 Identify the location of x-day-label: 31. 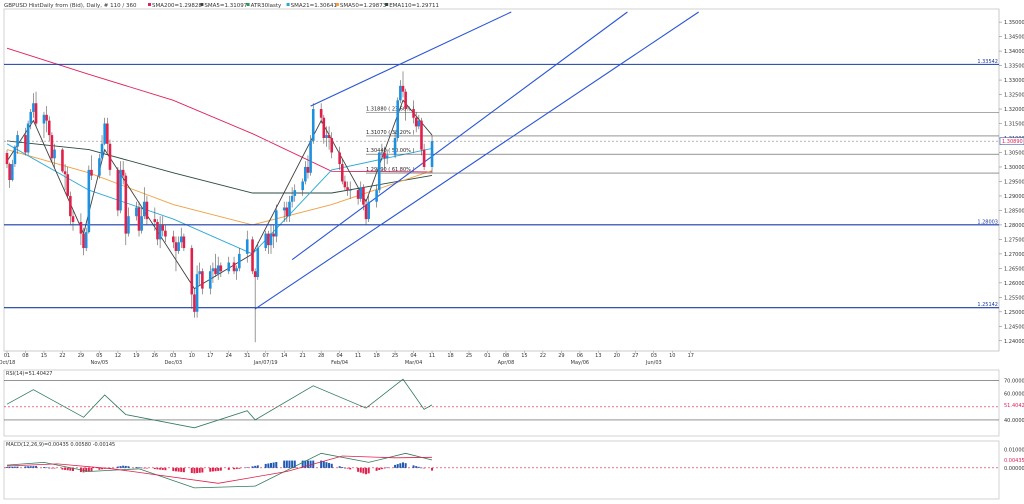
(247, 356).